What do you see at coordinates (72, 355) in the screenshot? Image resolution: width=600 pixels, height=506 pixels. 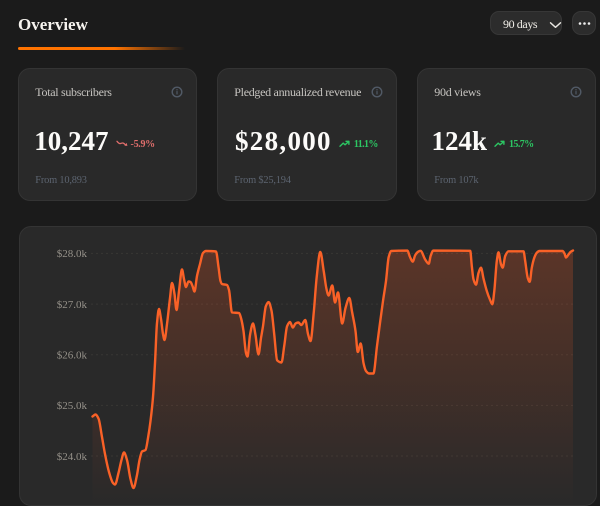 I see `svg-text: $26.0k` at bounding box center [72, 355].